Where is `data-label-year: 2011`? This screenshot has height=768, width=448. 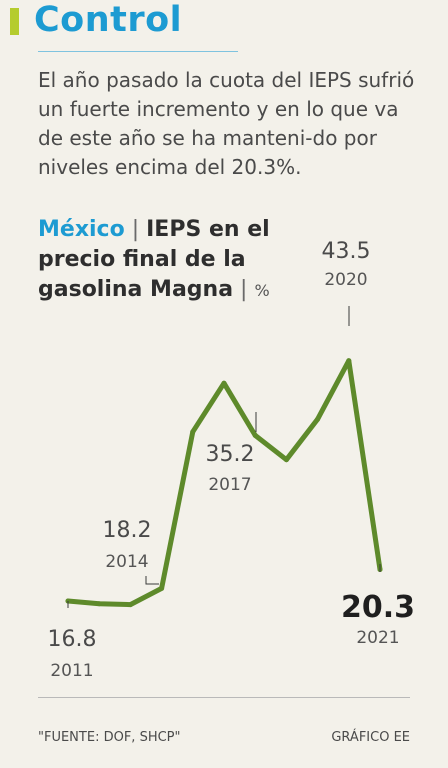
data-label-year: 2011 is located at coordinates (71, 671).